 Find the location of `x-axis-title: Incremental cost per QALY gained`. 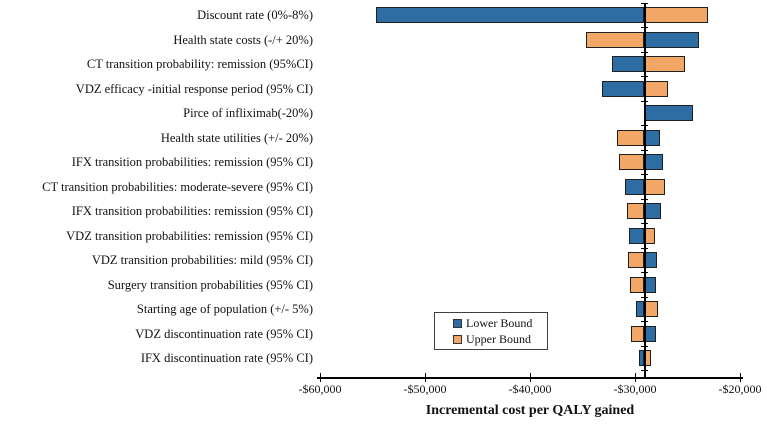

x-axis-title: Incremental cost per QALY gained is located at coordinates (530, 410).